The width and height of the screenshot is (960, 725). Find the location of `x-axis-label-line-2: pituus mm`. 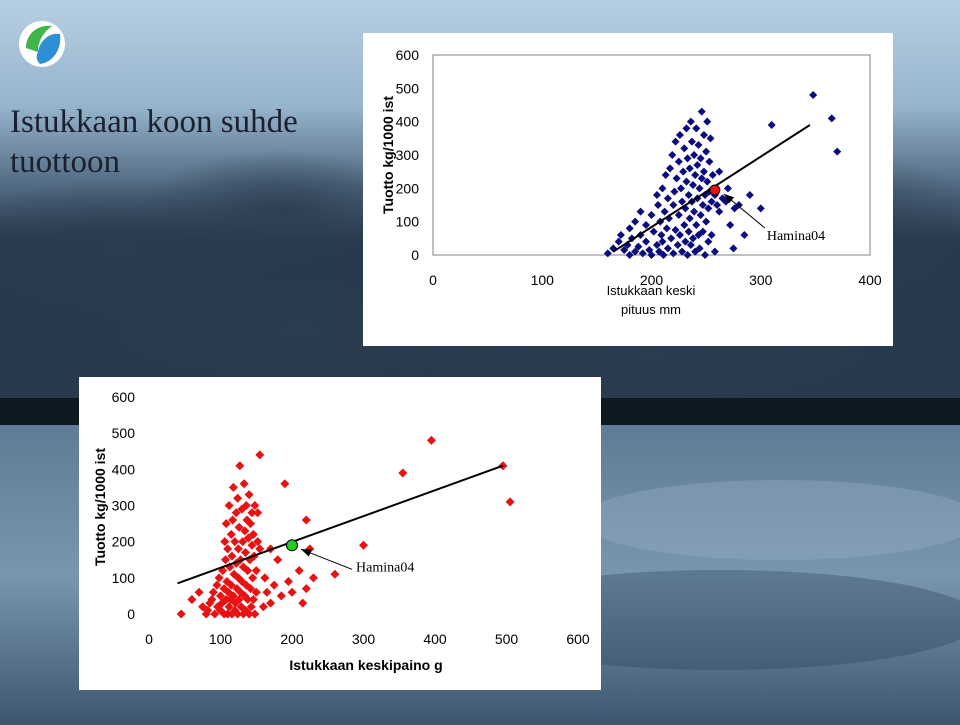

x-axis-label-line-2: pituus mm is located at coordinates (651, 309).